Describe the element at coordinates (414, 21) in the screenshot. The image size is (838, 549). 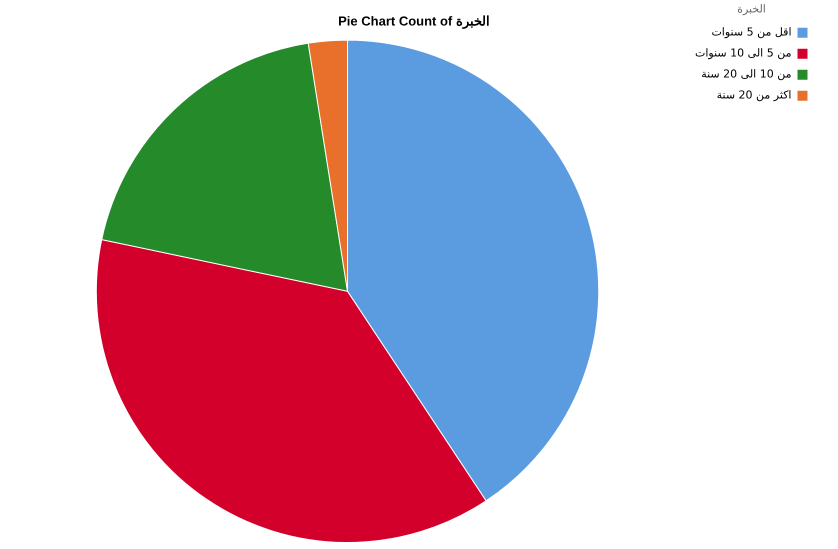
I see `chart-title: Pie Chart Count of الخبرة` at that location.